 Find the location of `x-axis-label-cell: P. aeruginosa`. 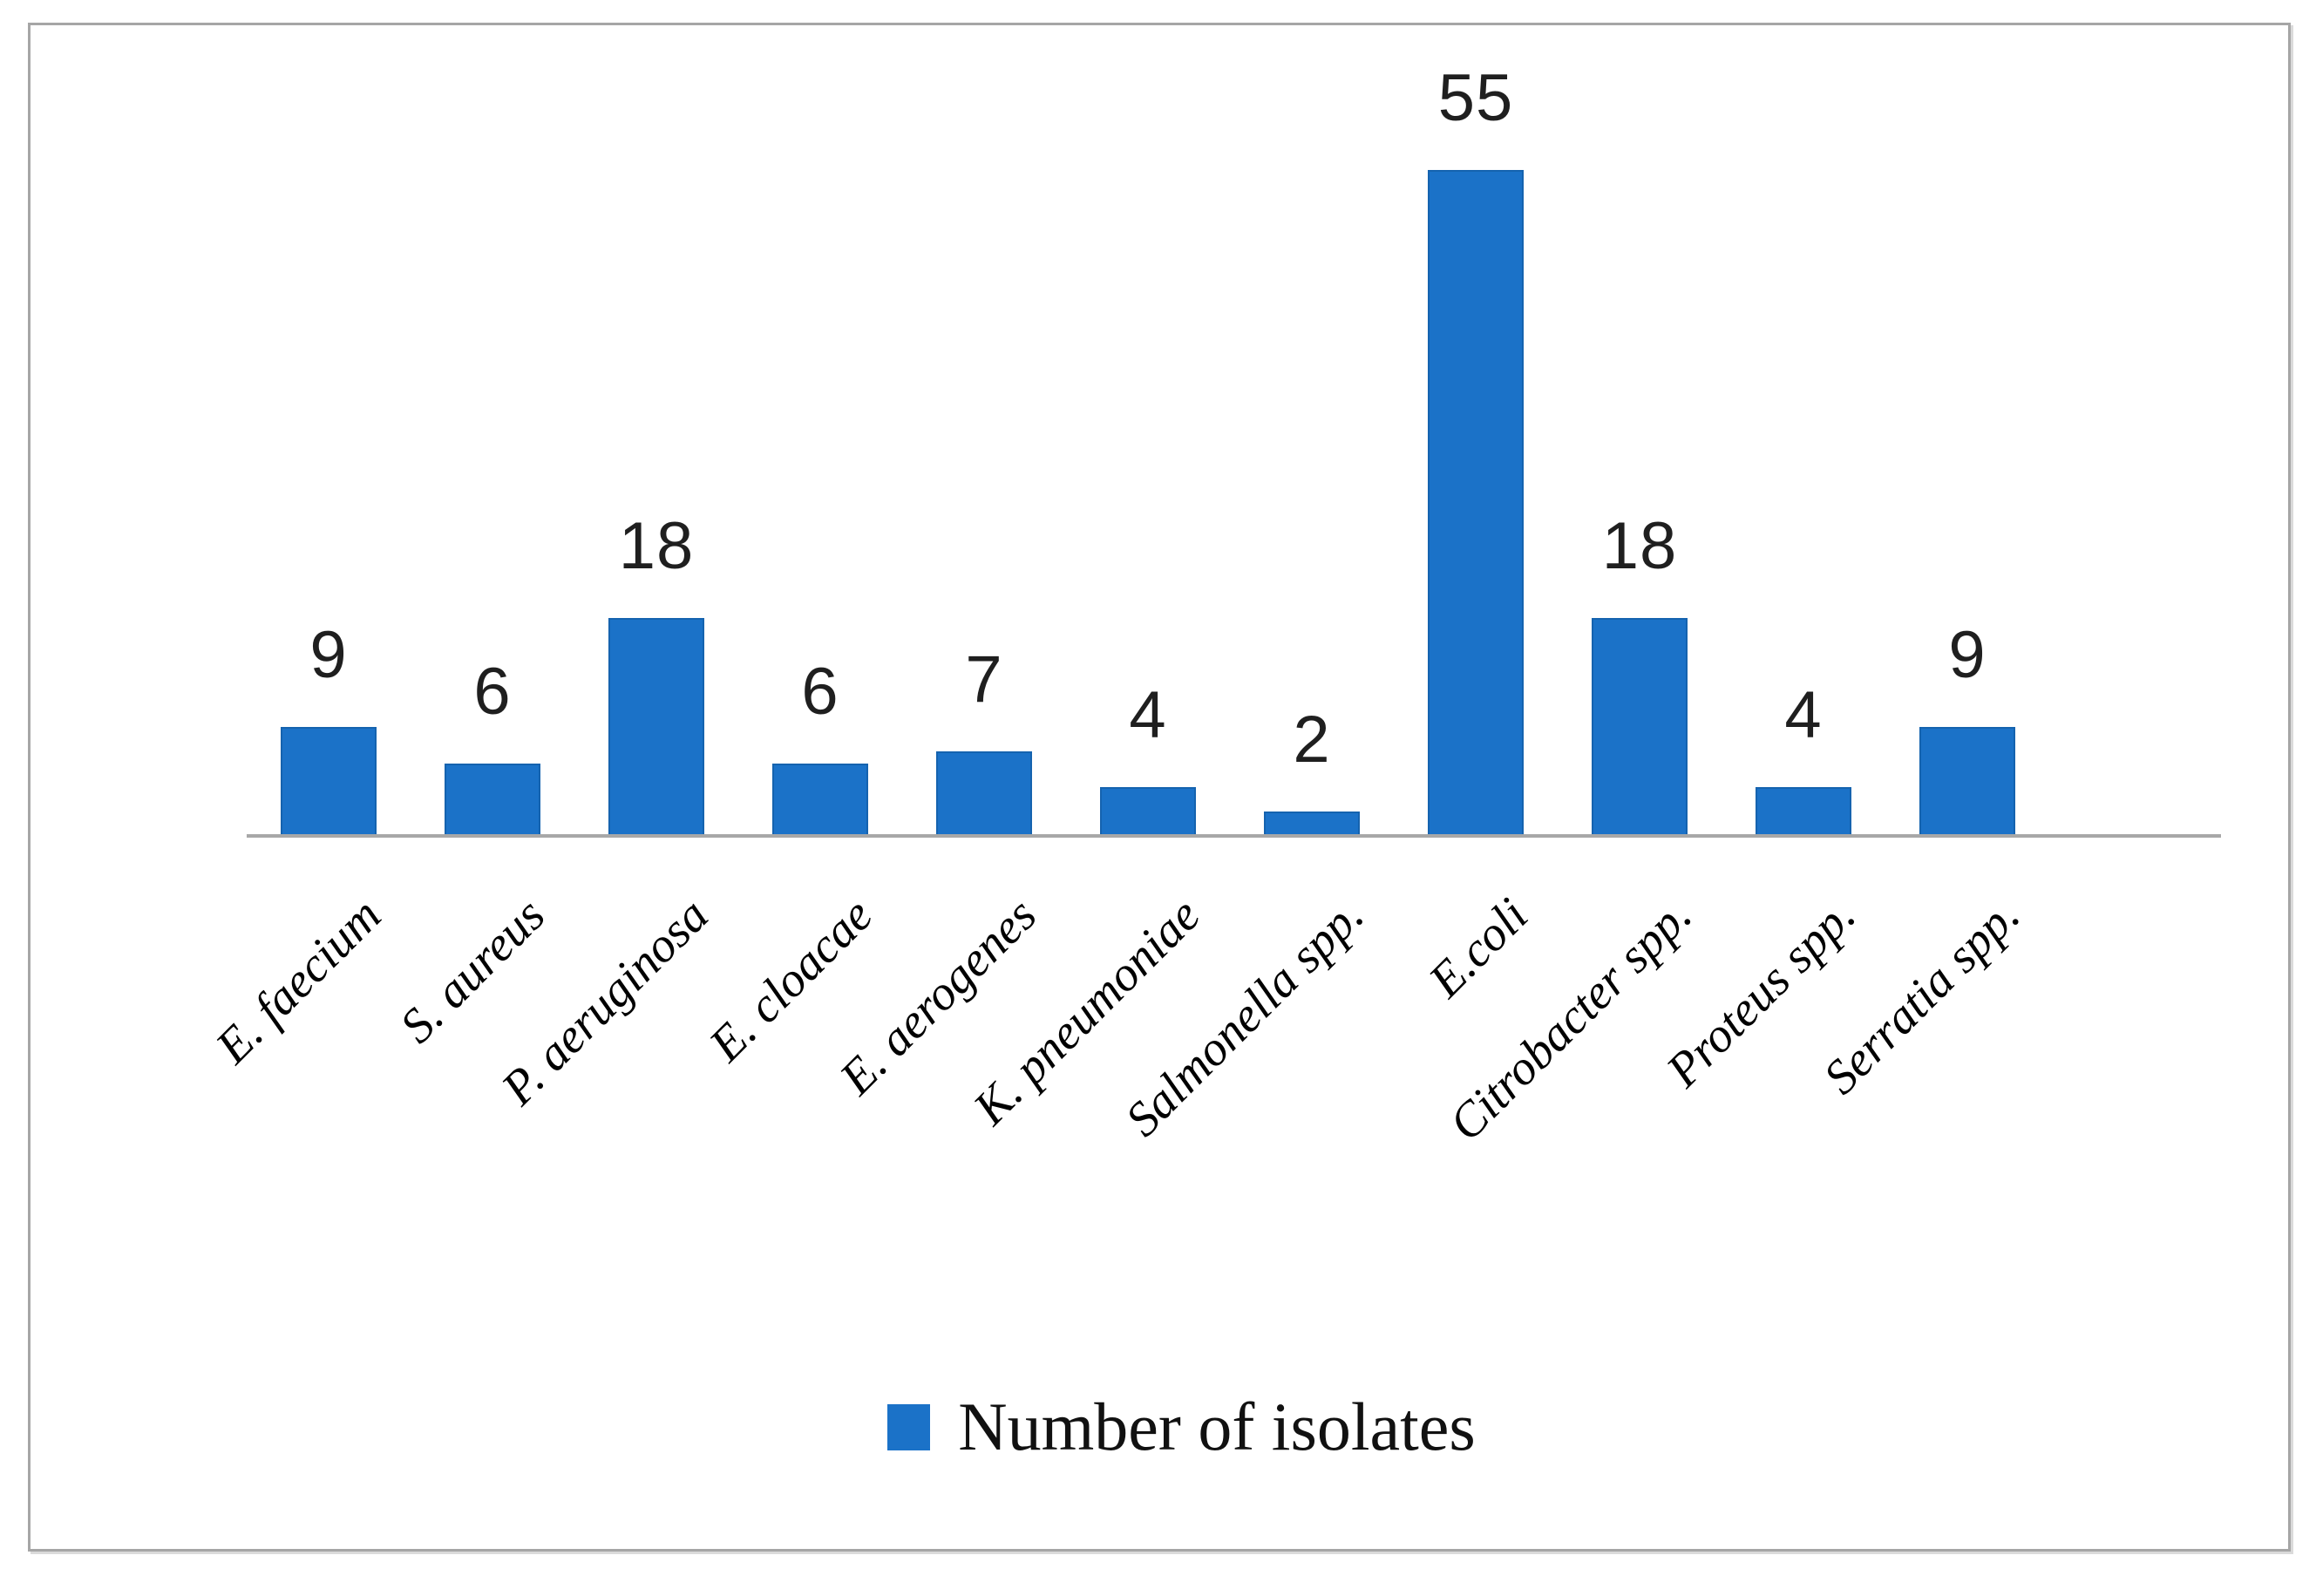

x-axis-label-cell: P. aeruginosa is located at coordinates (615, 1071).